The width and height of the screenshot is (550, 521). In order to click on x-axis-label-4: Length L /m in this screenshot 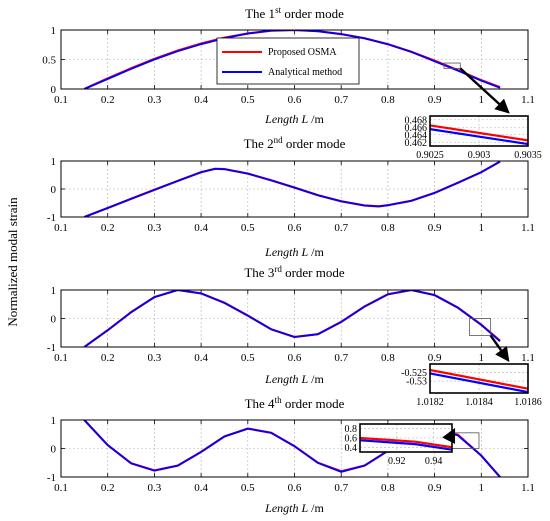, I will do `click(294, 508)`.